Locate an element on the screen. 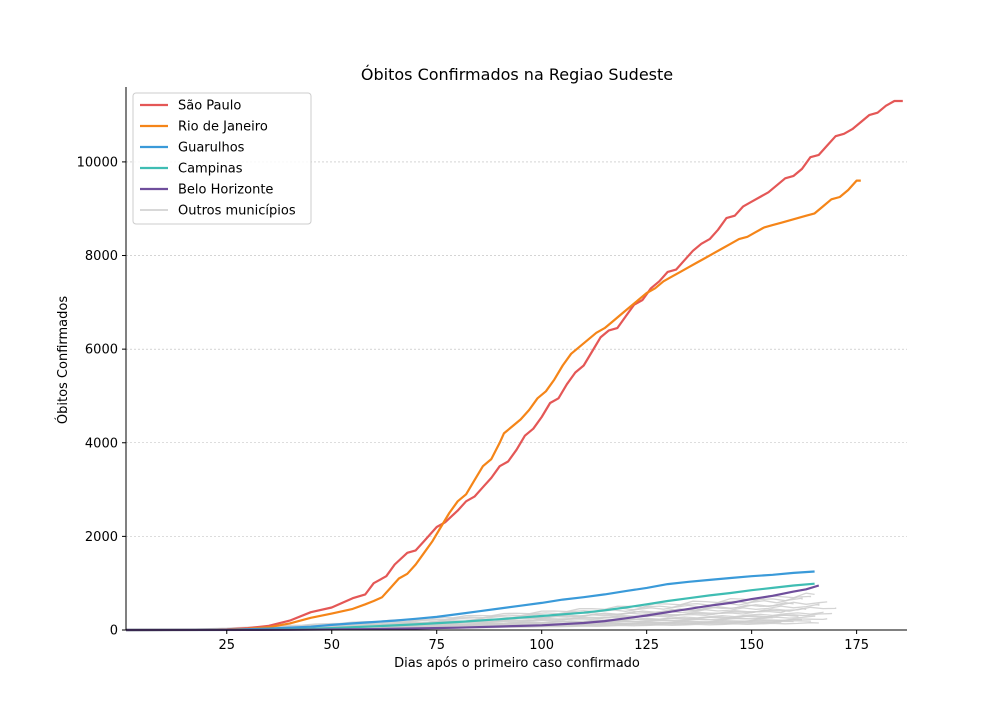 This screenshot has height=720, width=1008. y-tick-label: 10000 is located at coordinates (97, 162).